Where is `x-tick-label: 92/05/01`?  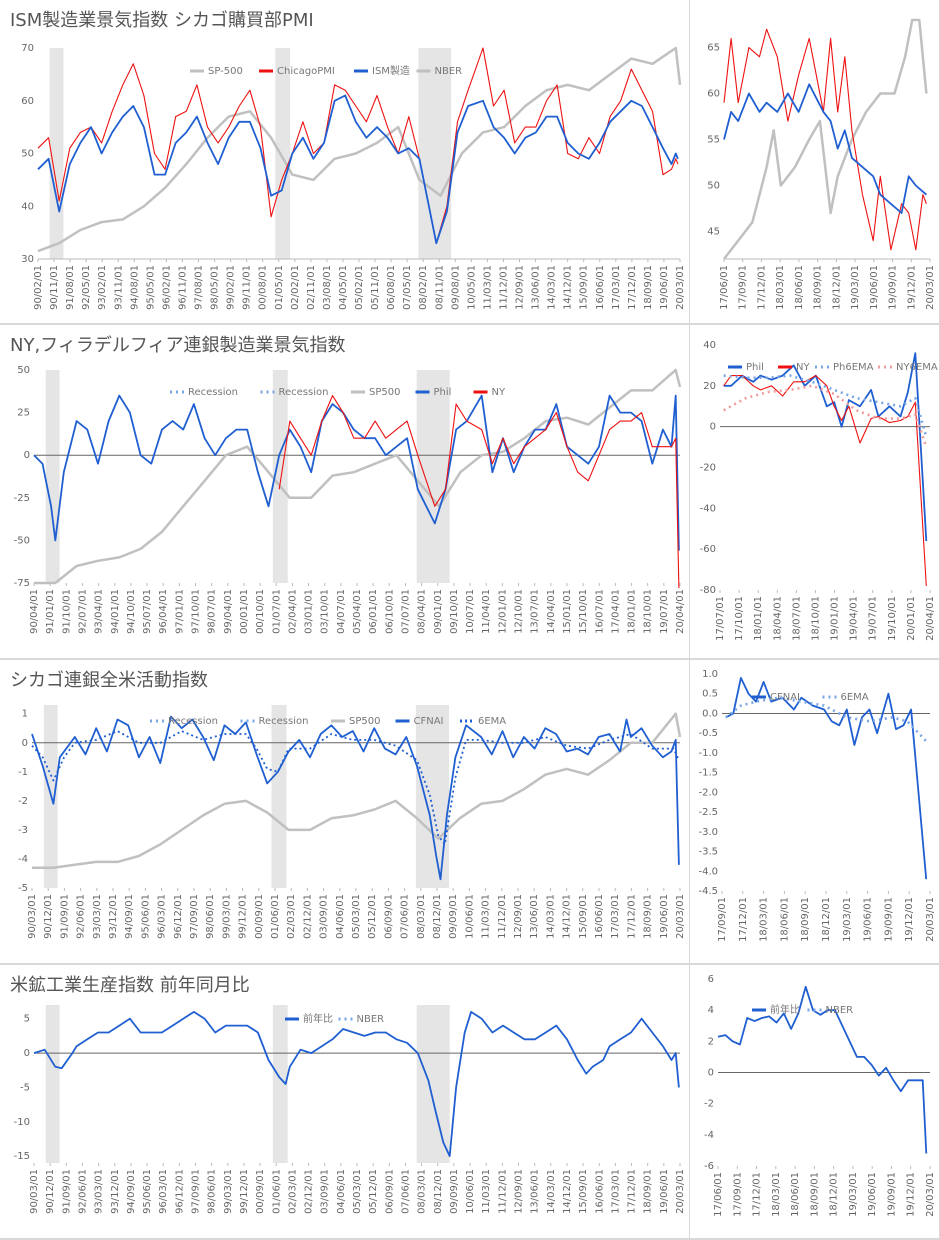 x-tick-label: 92/05/01 is located at coordinates (86, 287).